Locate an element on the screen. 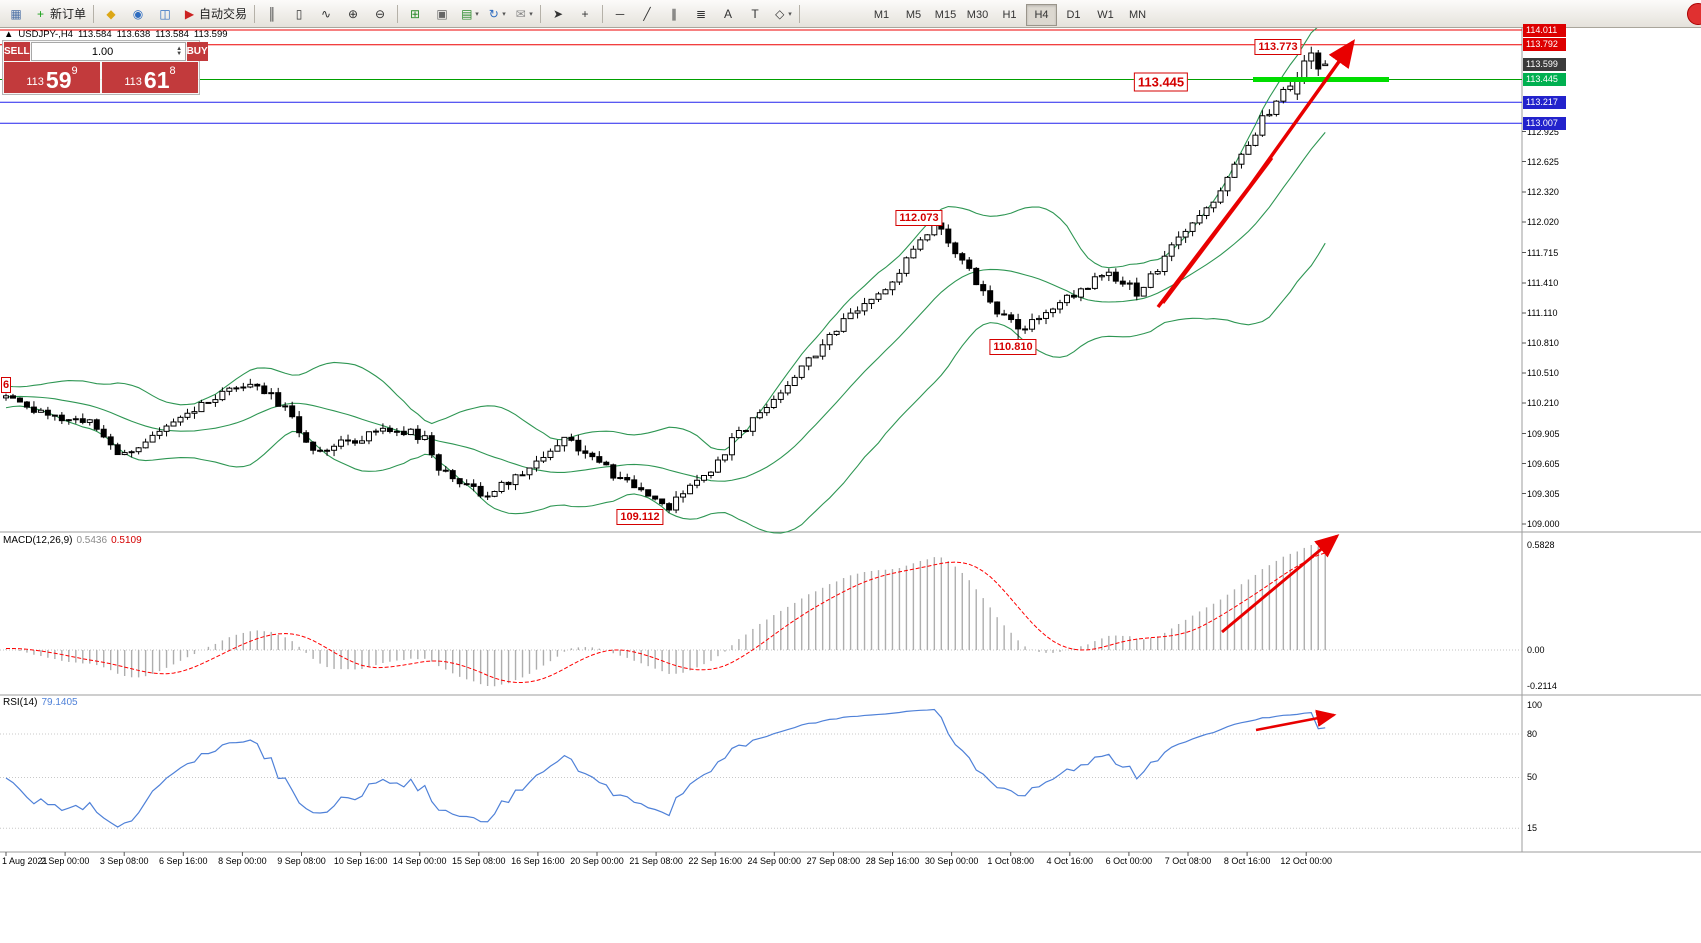 This screenshot has width=1701, height=943. autotrading-button-label: 自动交易 is located at coordinates (223, 14).